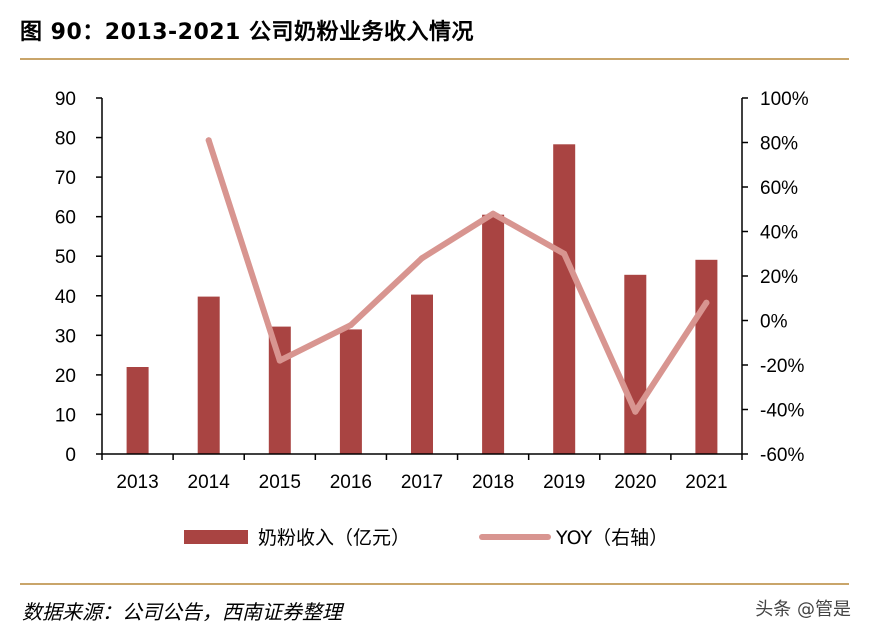  I want to click on x-tick-label: 2019, so click(564, 482).